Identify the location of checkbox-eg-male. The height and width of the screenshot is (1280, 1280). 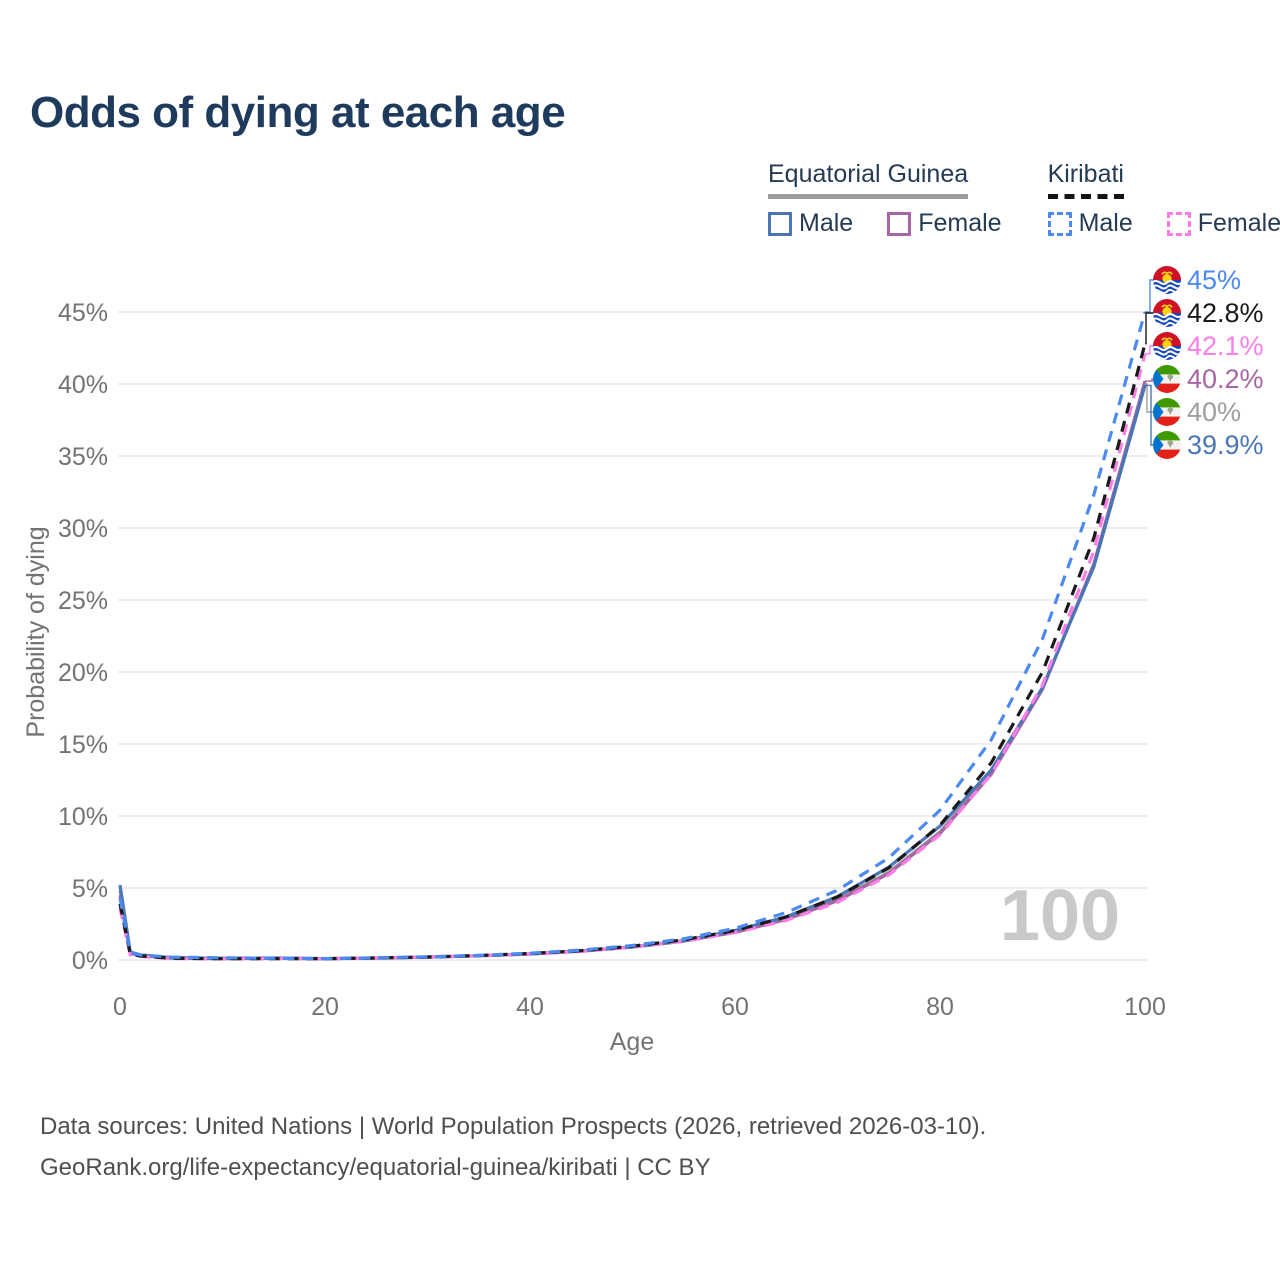
(780, 223).